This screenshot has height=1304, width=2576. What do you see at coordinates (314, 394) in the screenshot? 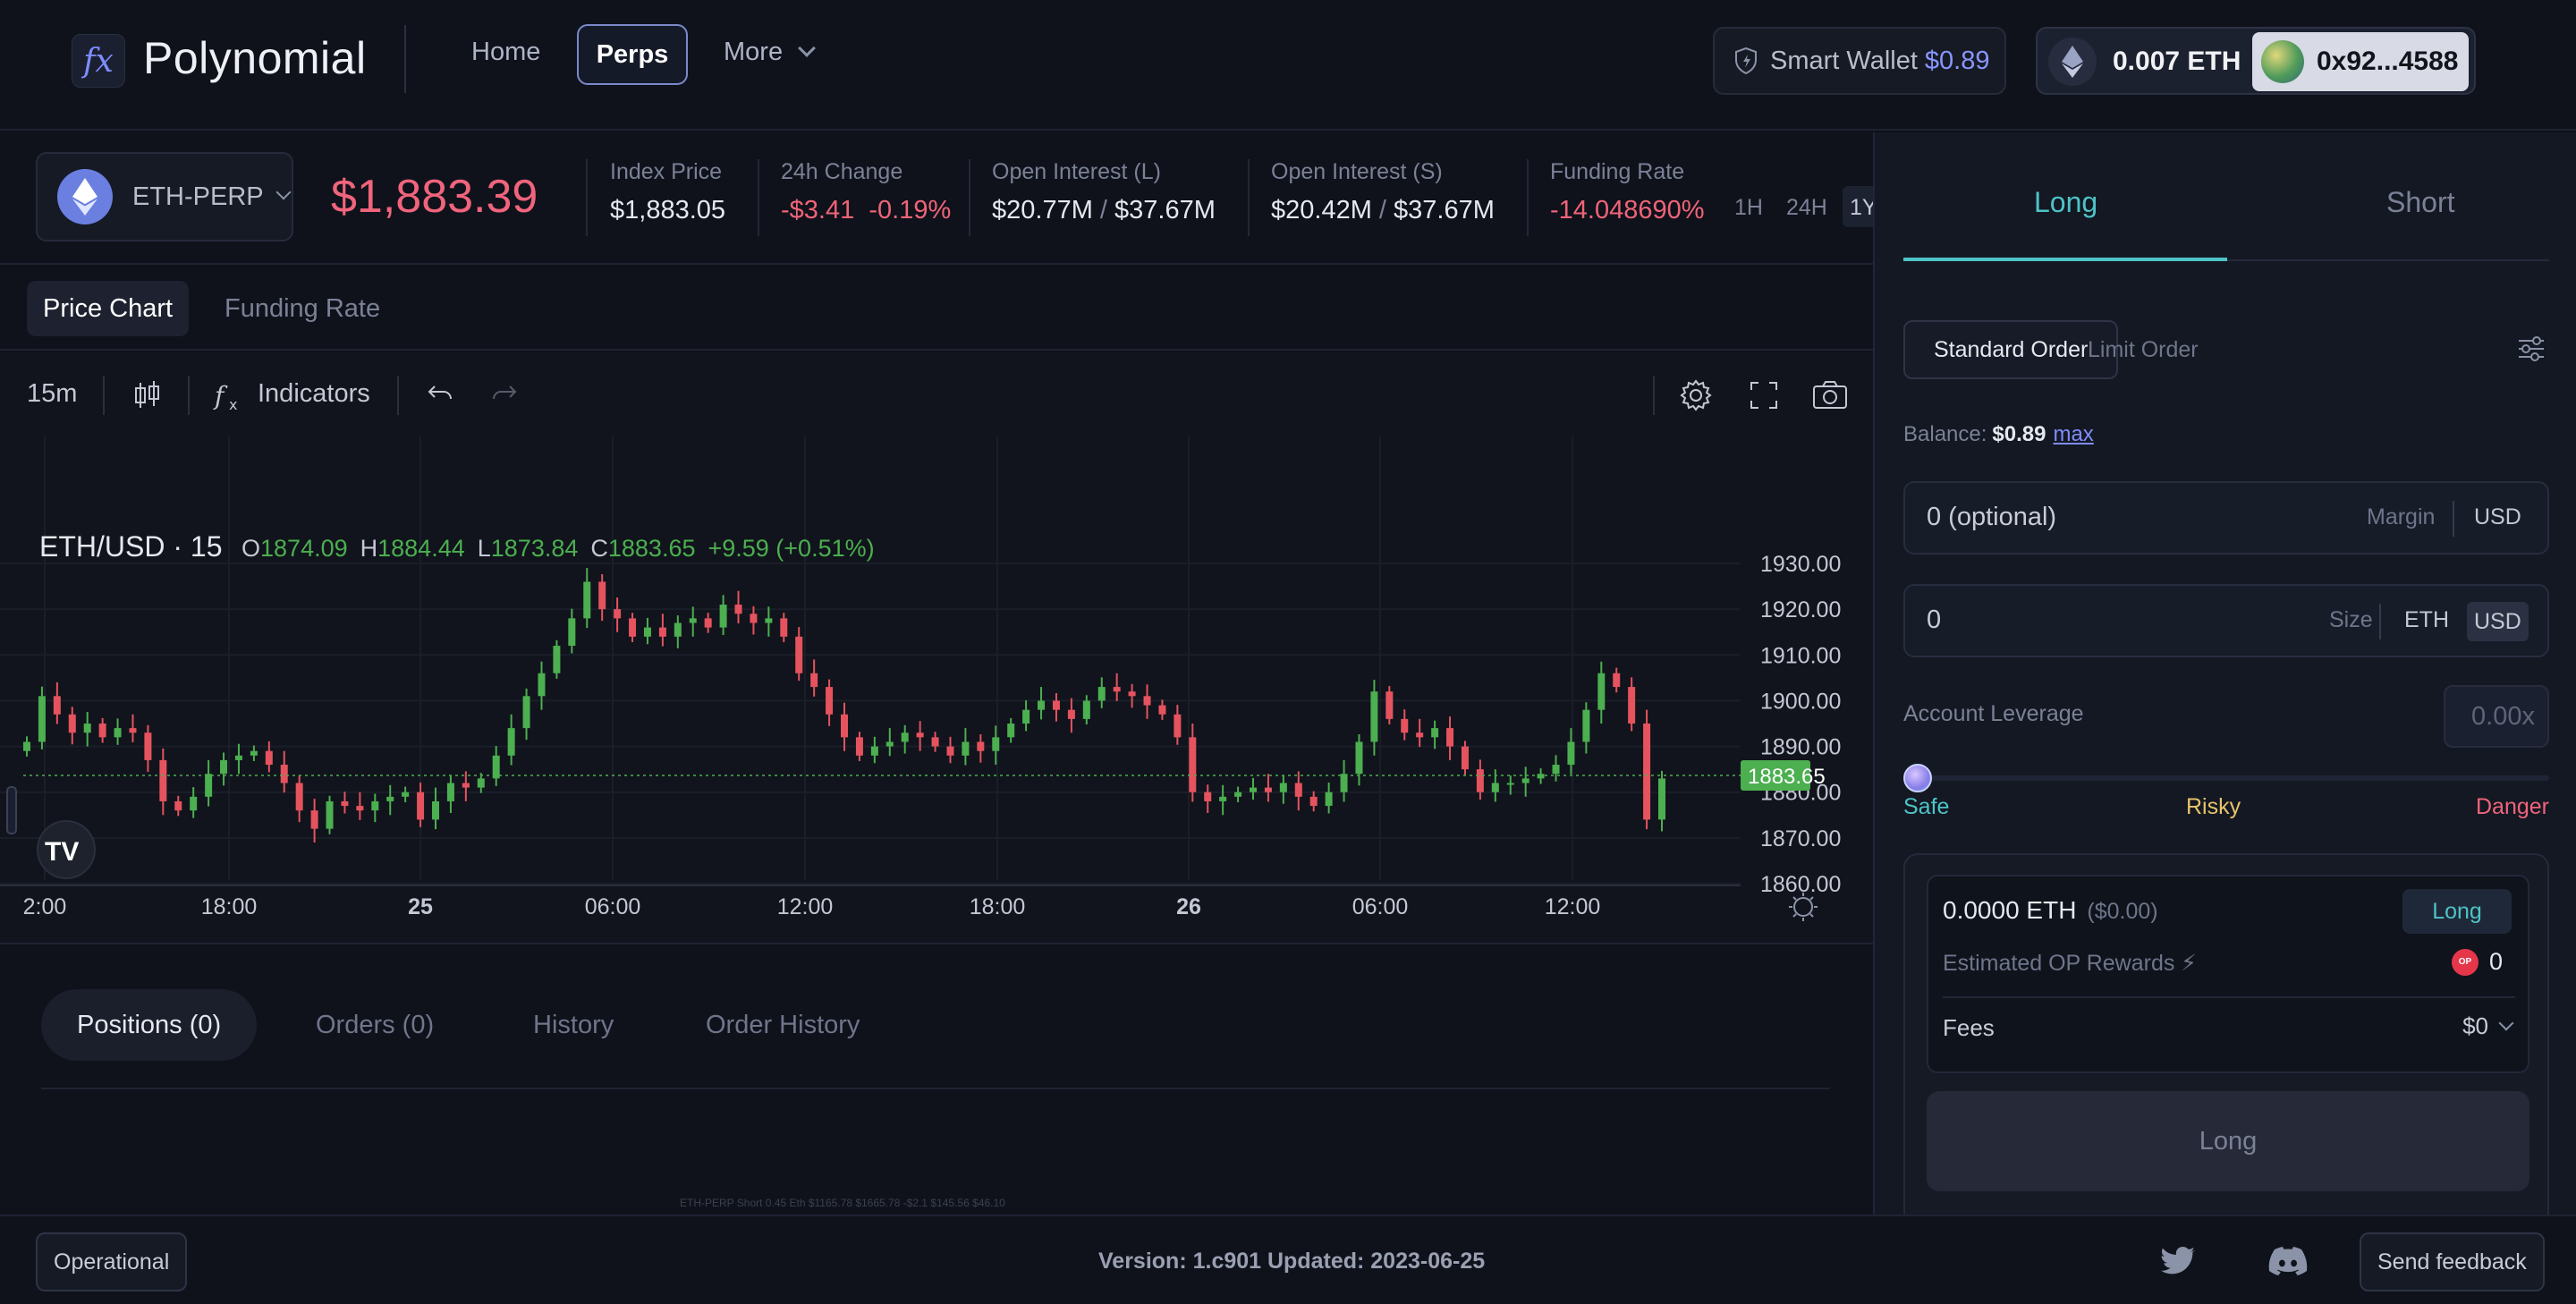
I see `indicators-button: Indicators` at bounding box center [314, 394].